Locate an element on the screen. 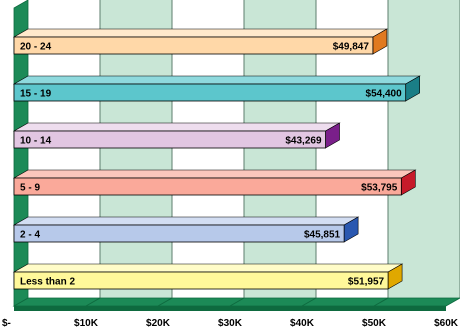 This screenshot has height=331, width=460. bar-group: 2 - 4 $45,851 is located at coordinates (186, 229).